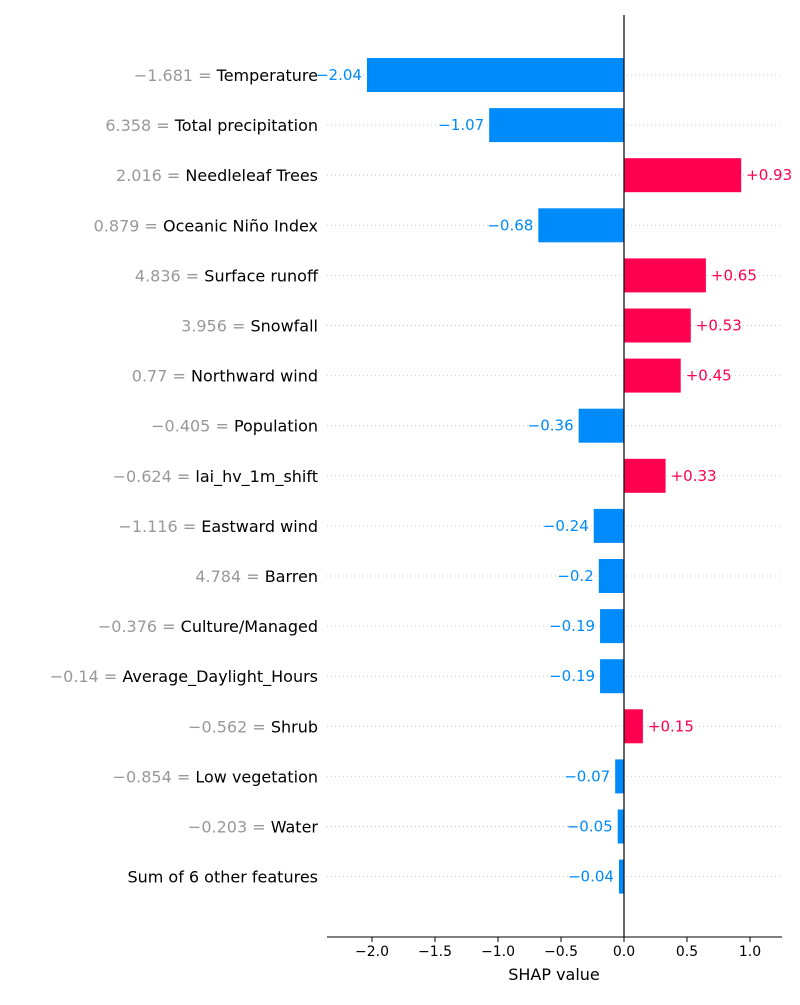  I want to click on feature-name: Northward wind, so click(254, 376).